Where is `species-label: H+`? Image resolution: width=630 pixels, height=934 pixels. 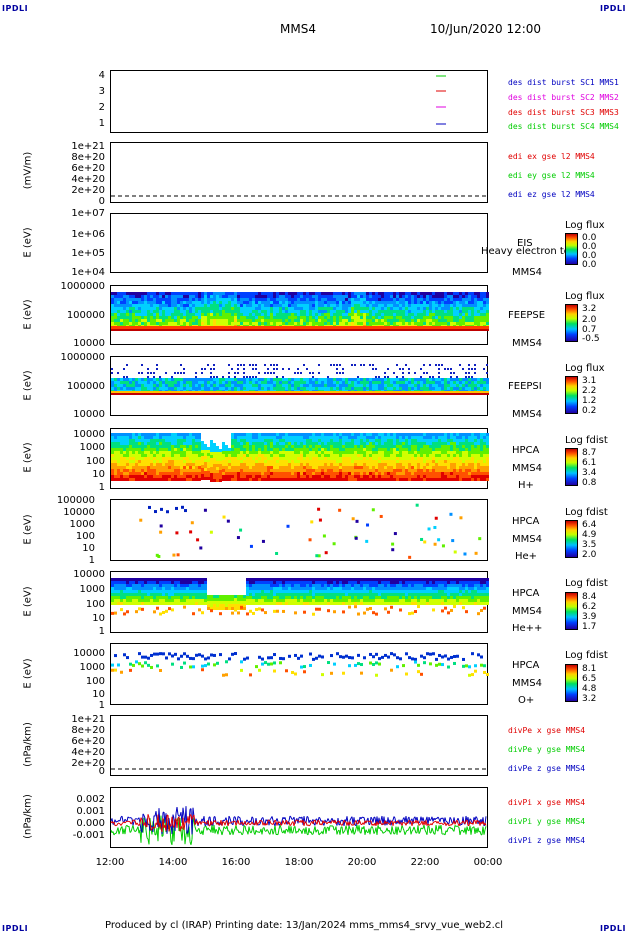
species-label: H+ is located at coordinates (526, 485).